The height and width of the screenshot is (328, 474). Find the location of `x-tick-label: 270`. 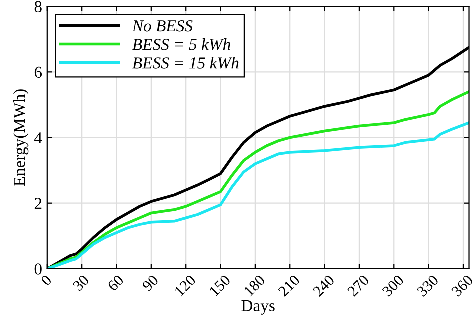

x-tick-label: 270 is located at coordinates (358, 286).